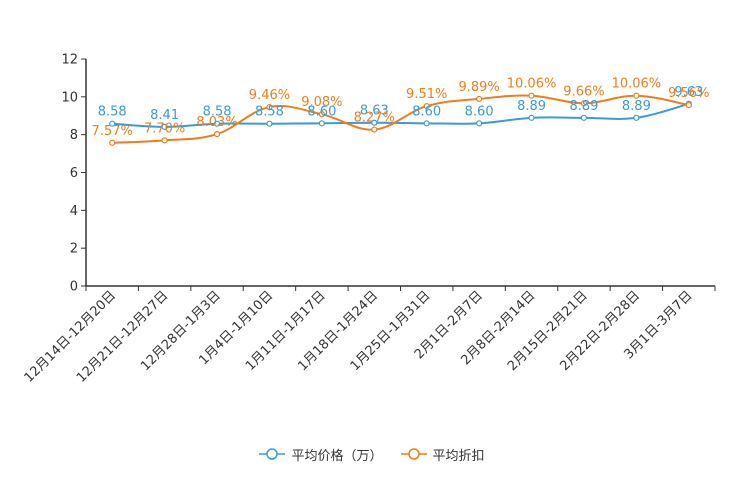 Image resolution: width=744 pixels, height=496 pixels. What do you see at coordinates (583, 91) in the screenshot?
I see `data-label: 9.66%` at bounding box center [583, 91].